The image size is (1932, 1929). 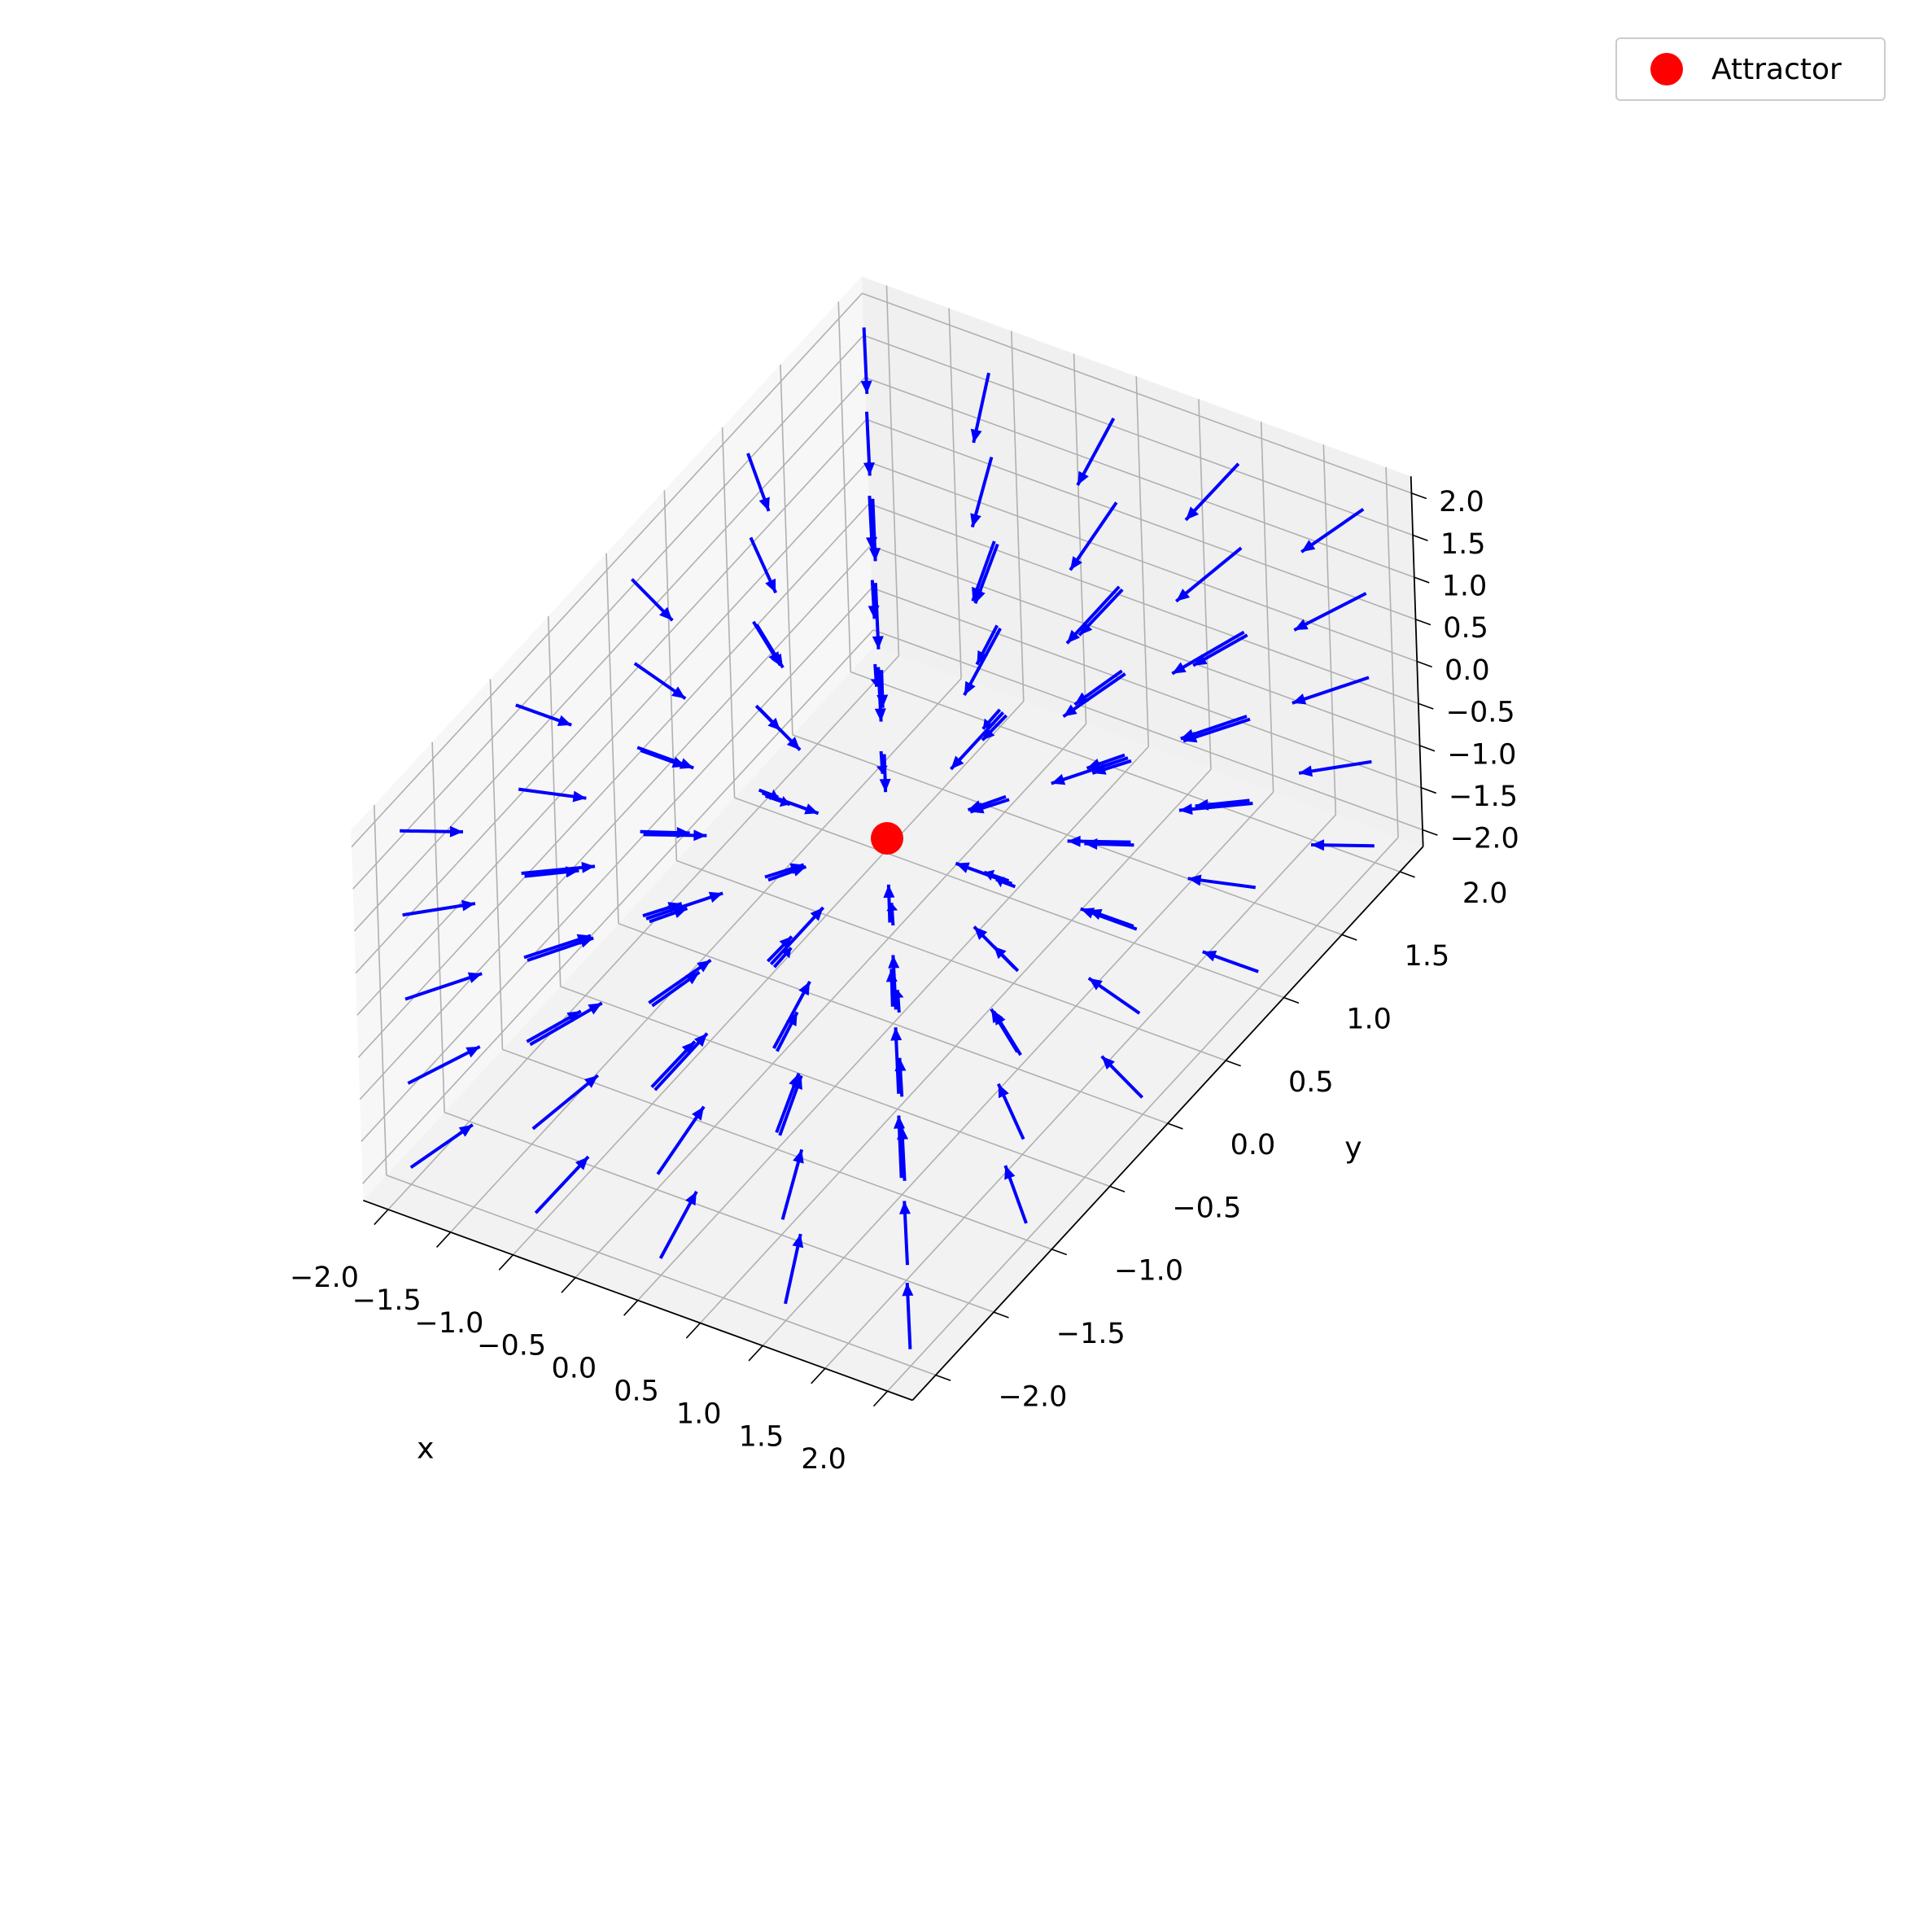 I want to click on axis-labels: xy, so click(x=889, y=1298).